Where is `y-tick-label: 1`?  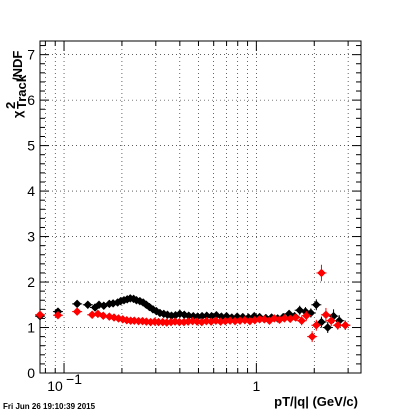
y-tick-label: 1 is located at coordinates (31, 328).